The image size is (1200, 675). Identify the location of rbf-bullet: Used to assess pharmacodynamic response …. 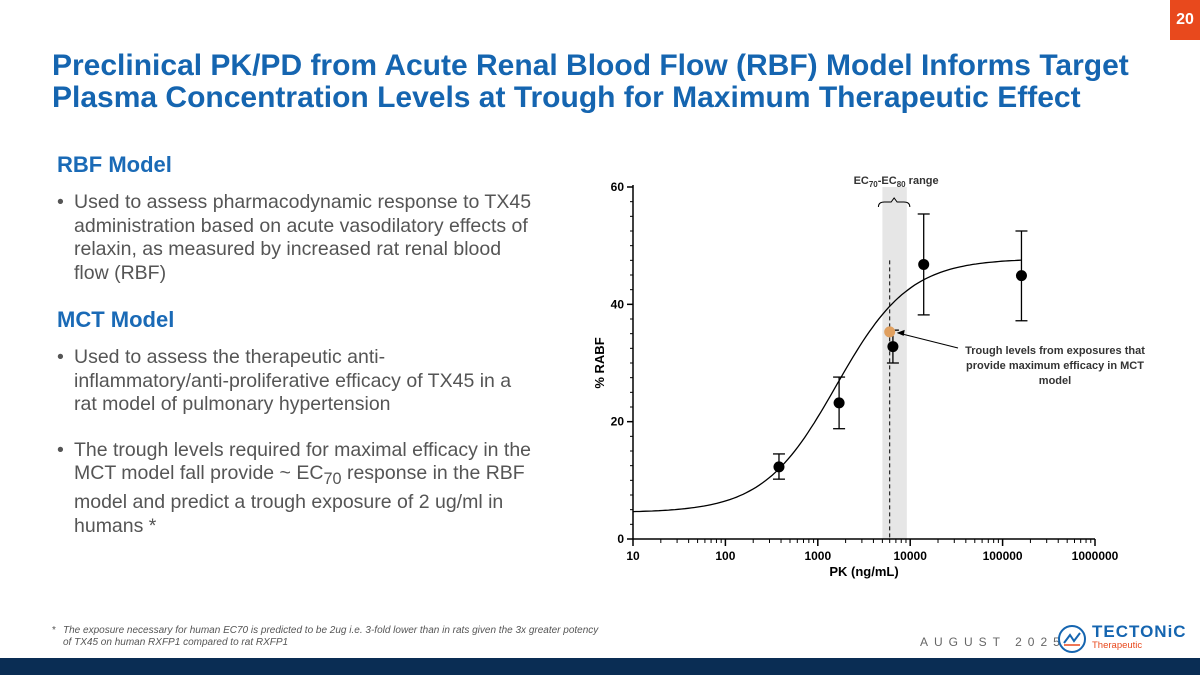
(297, 238).